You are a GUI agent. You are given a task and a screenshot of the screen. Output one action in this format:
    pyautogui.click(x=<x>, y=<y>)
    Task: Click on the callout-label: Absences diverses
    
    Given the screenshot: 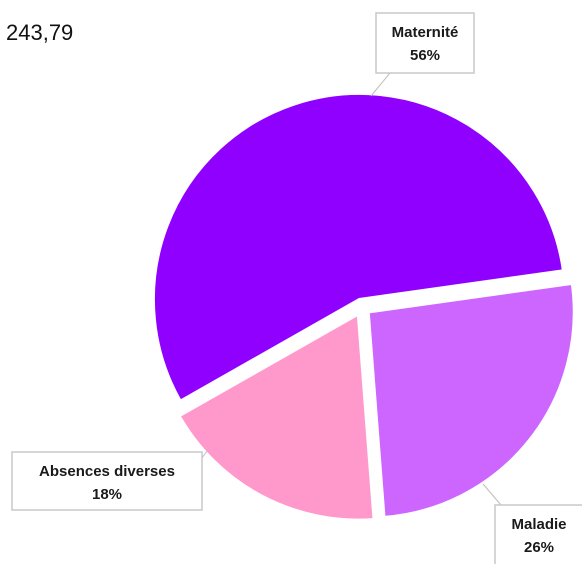 What is the action you would take?
    pyautogui.click(x=107, y=471)
    